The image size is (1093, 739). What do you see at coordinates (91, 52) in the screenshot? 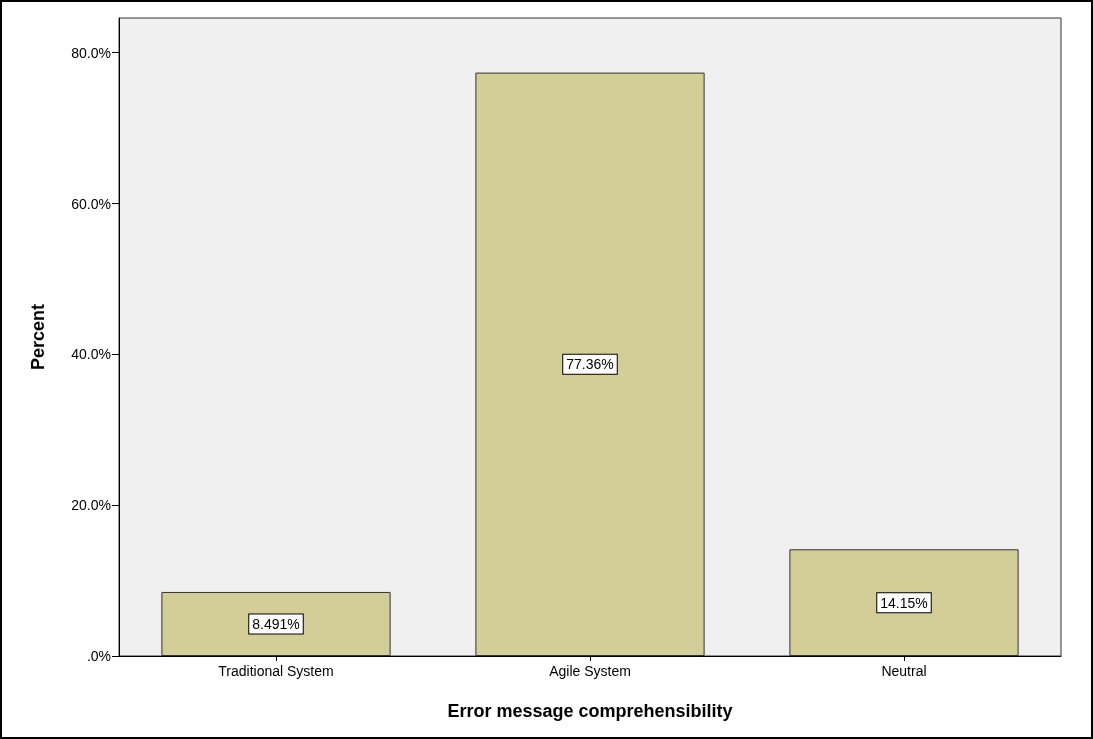
I see `y-tick-label: 80.0%` at bounding box center [91, 52].